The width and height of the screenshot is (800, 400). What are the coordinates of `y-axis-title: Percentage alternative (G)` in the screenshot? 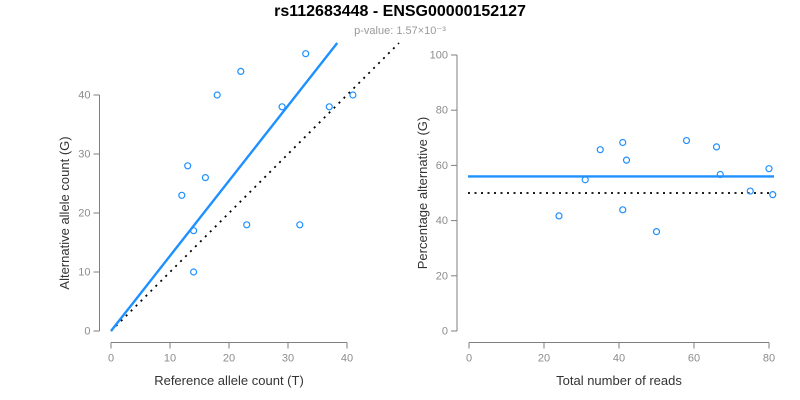 It's located at (422, 193).